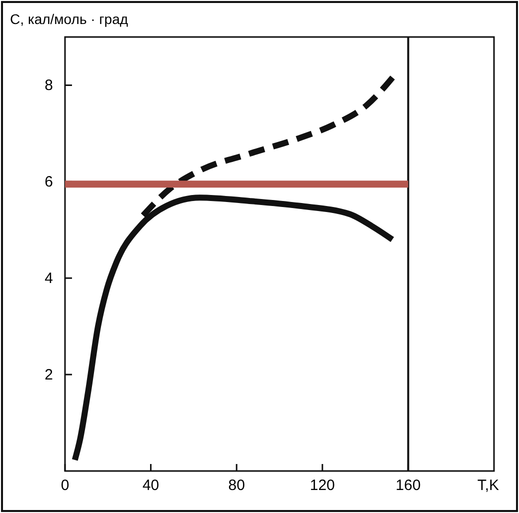 The width and height of the screenshot is (519, 513). I want to click on x-axis-title: T,K, so click(488, 485).